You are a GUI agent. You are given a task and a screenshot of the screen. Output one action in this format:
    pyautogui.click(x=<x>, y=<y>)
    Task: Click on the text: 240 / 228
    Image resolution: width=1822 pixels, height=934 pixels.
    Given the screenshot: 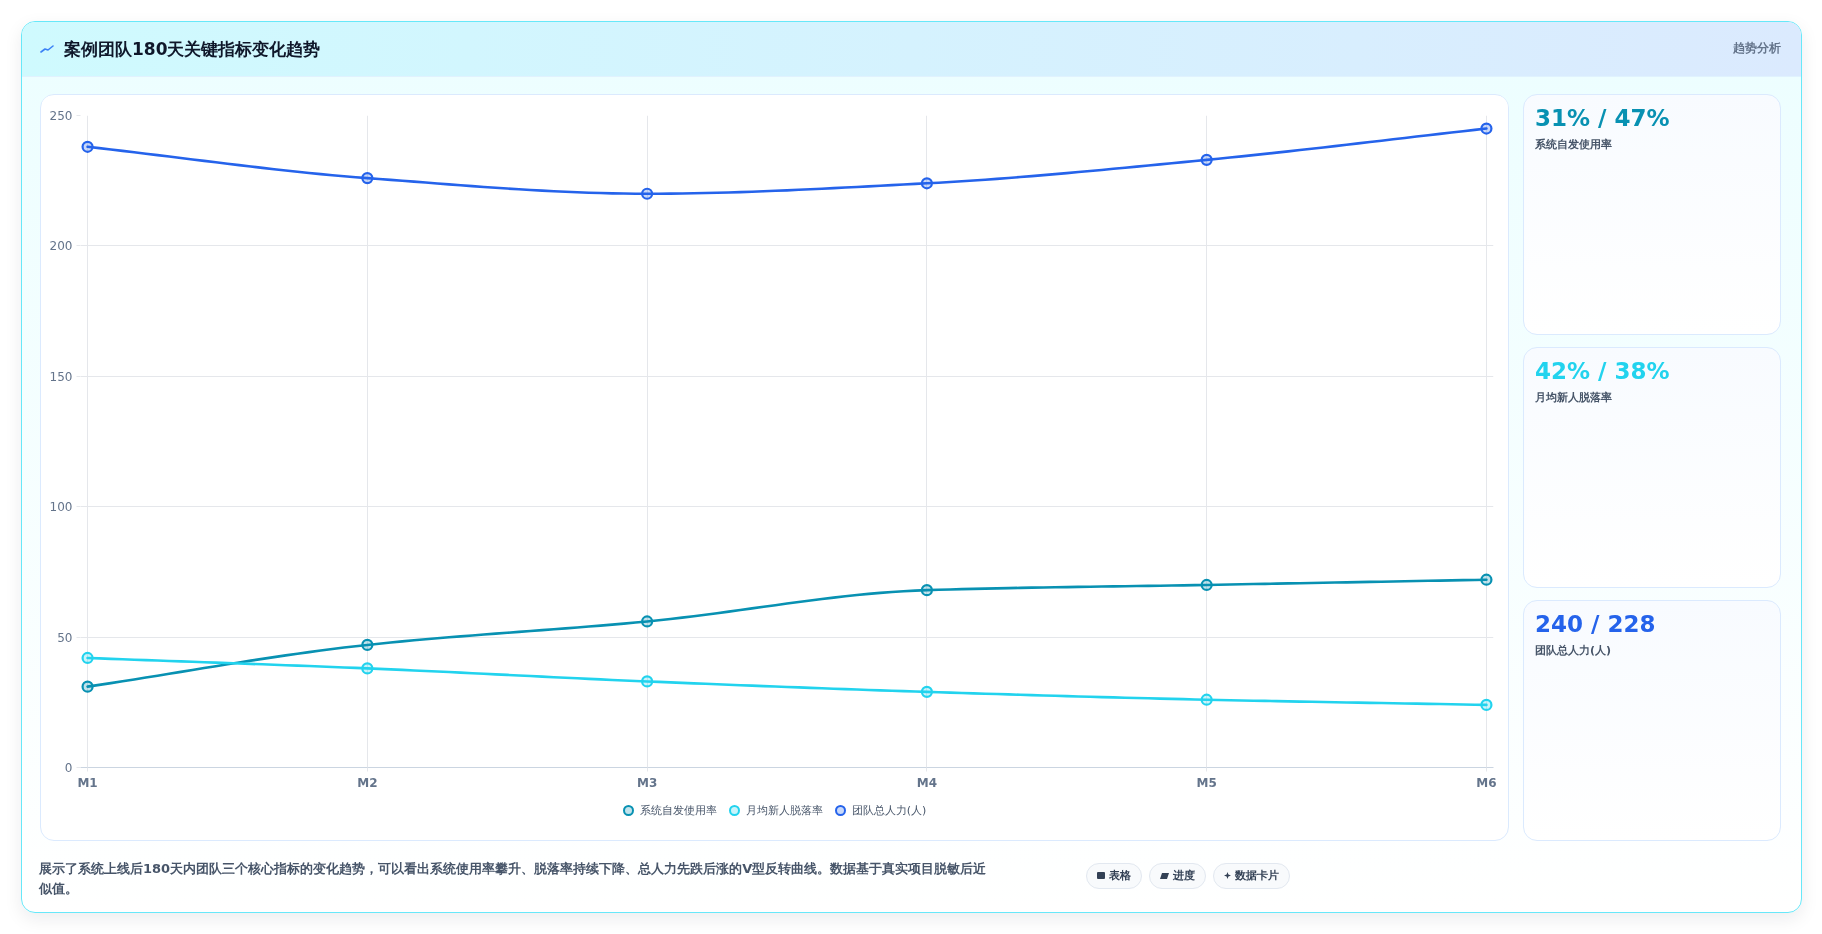 What is the action you would take?
    pyautogui.click(x=1595, y=625)
    